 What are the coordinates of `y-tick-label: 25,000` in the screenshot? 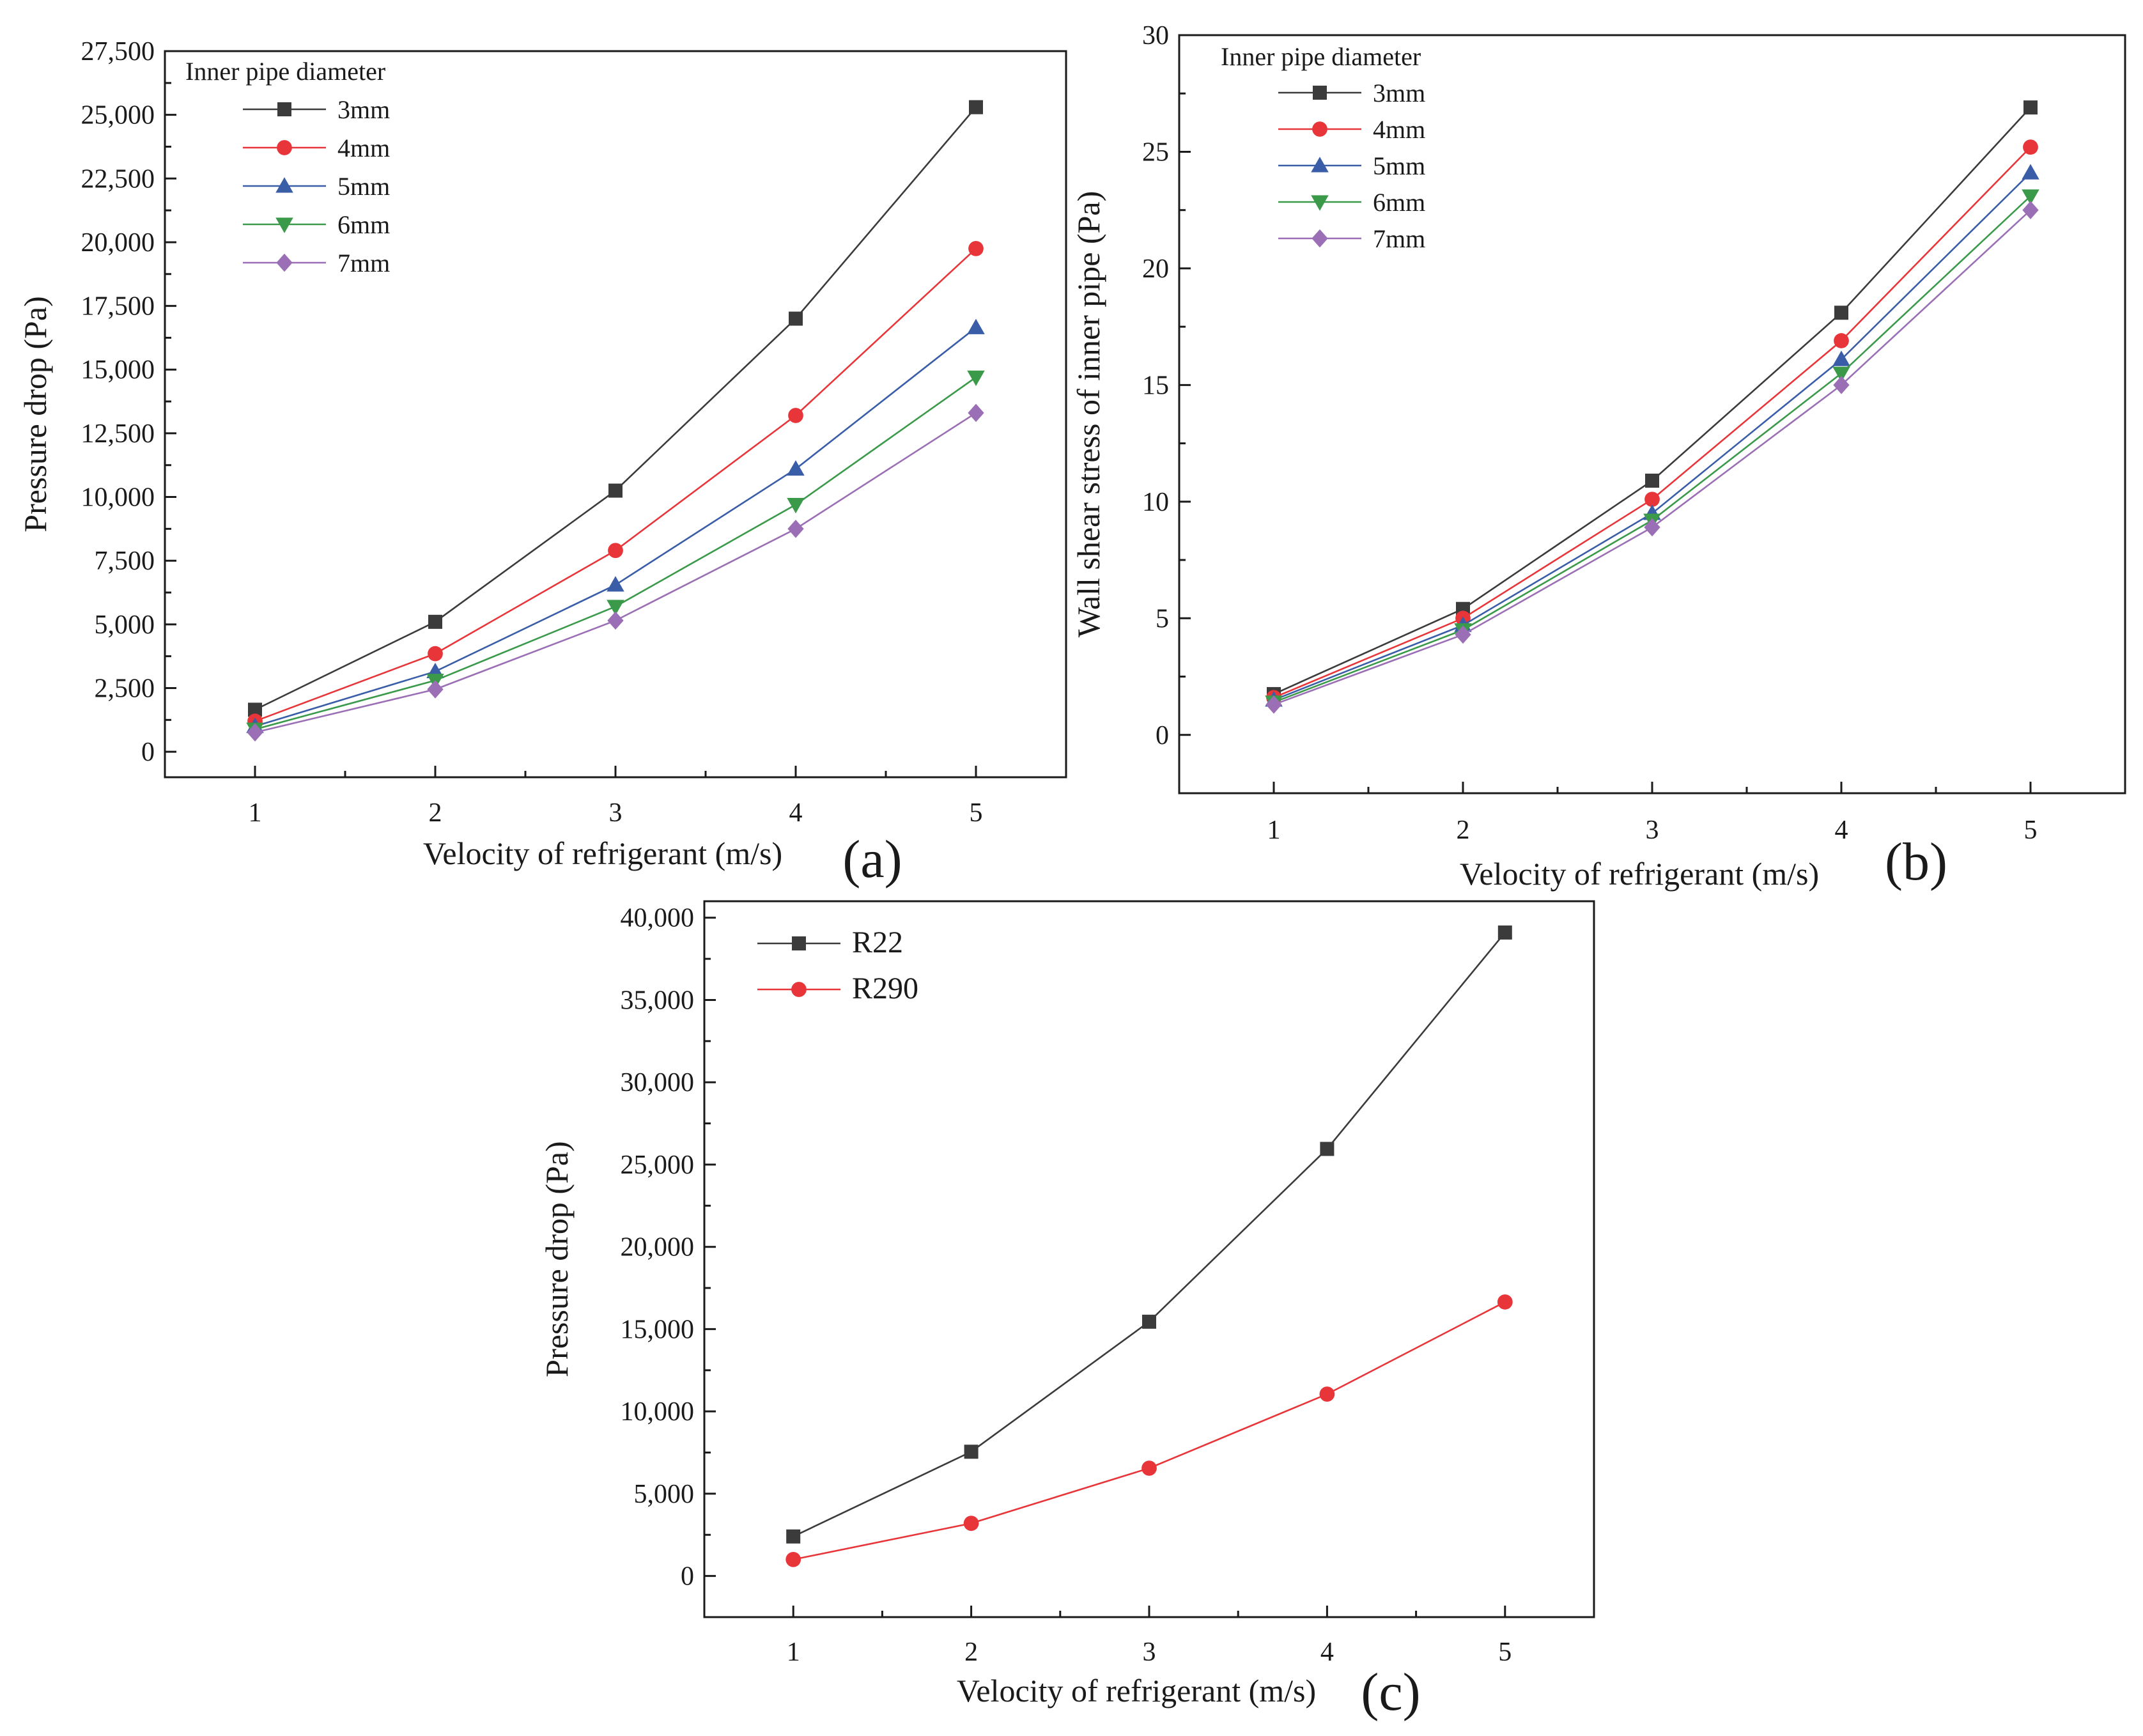 It's located at (118, 115).